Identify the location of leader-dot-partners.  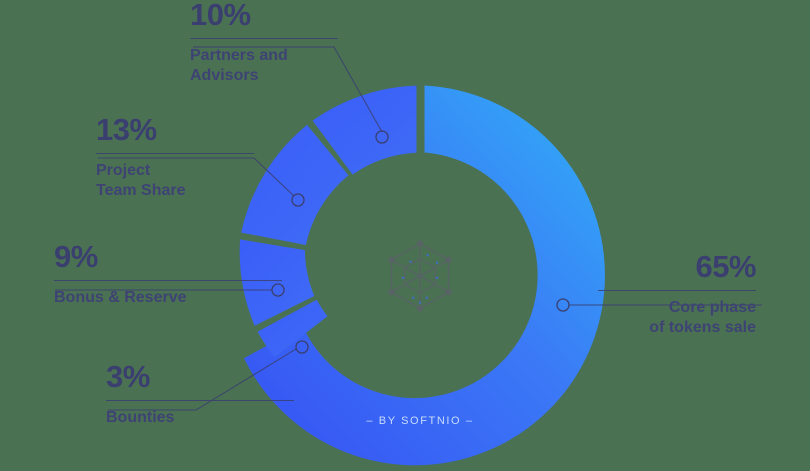
(382, 137).